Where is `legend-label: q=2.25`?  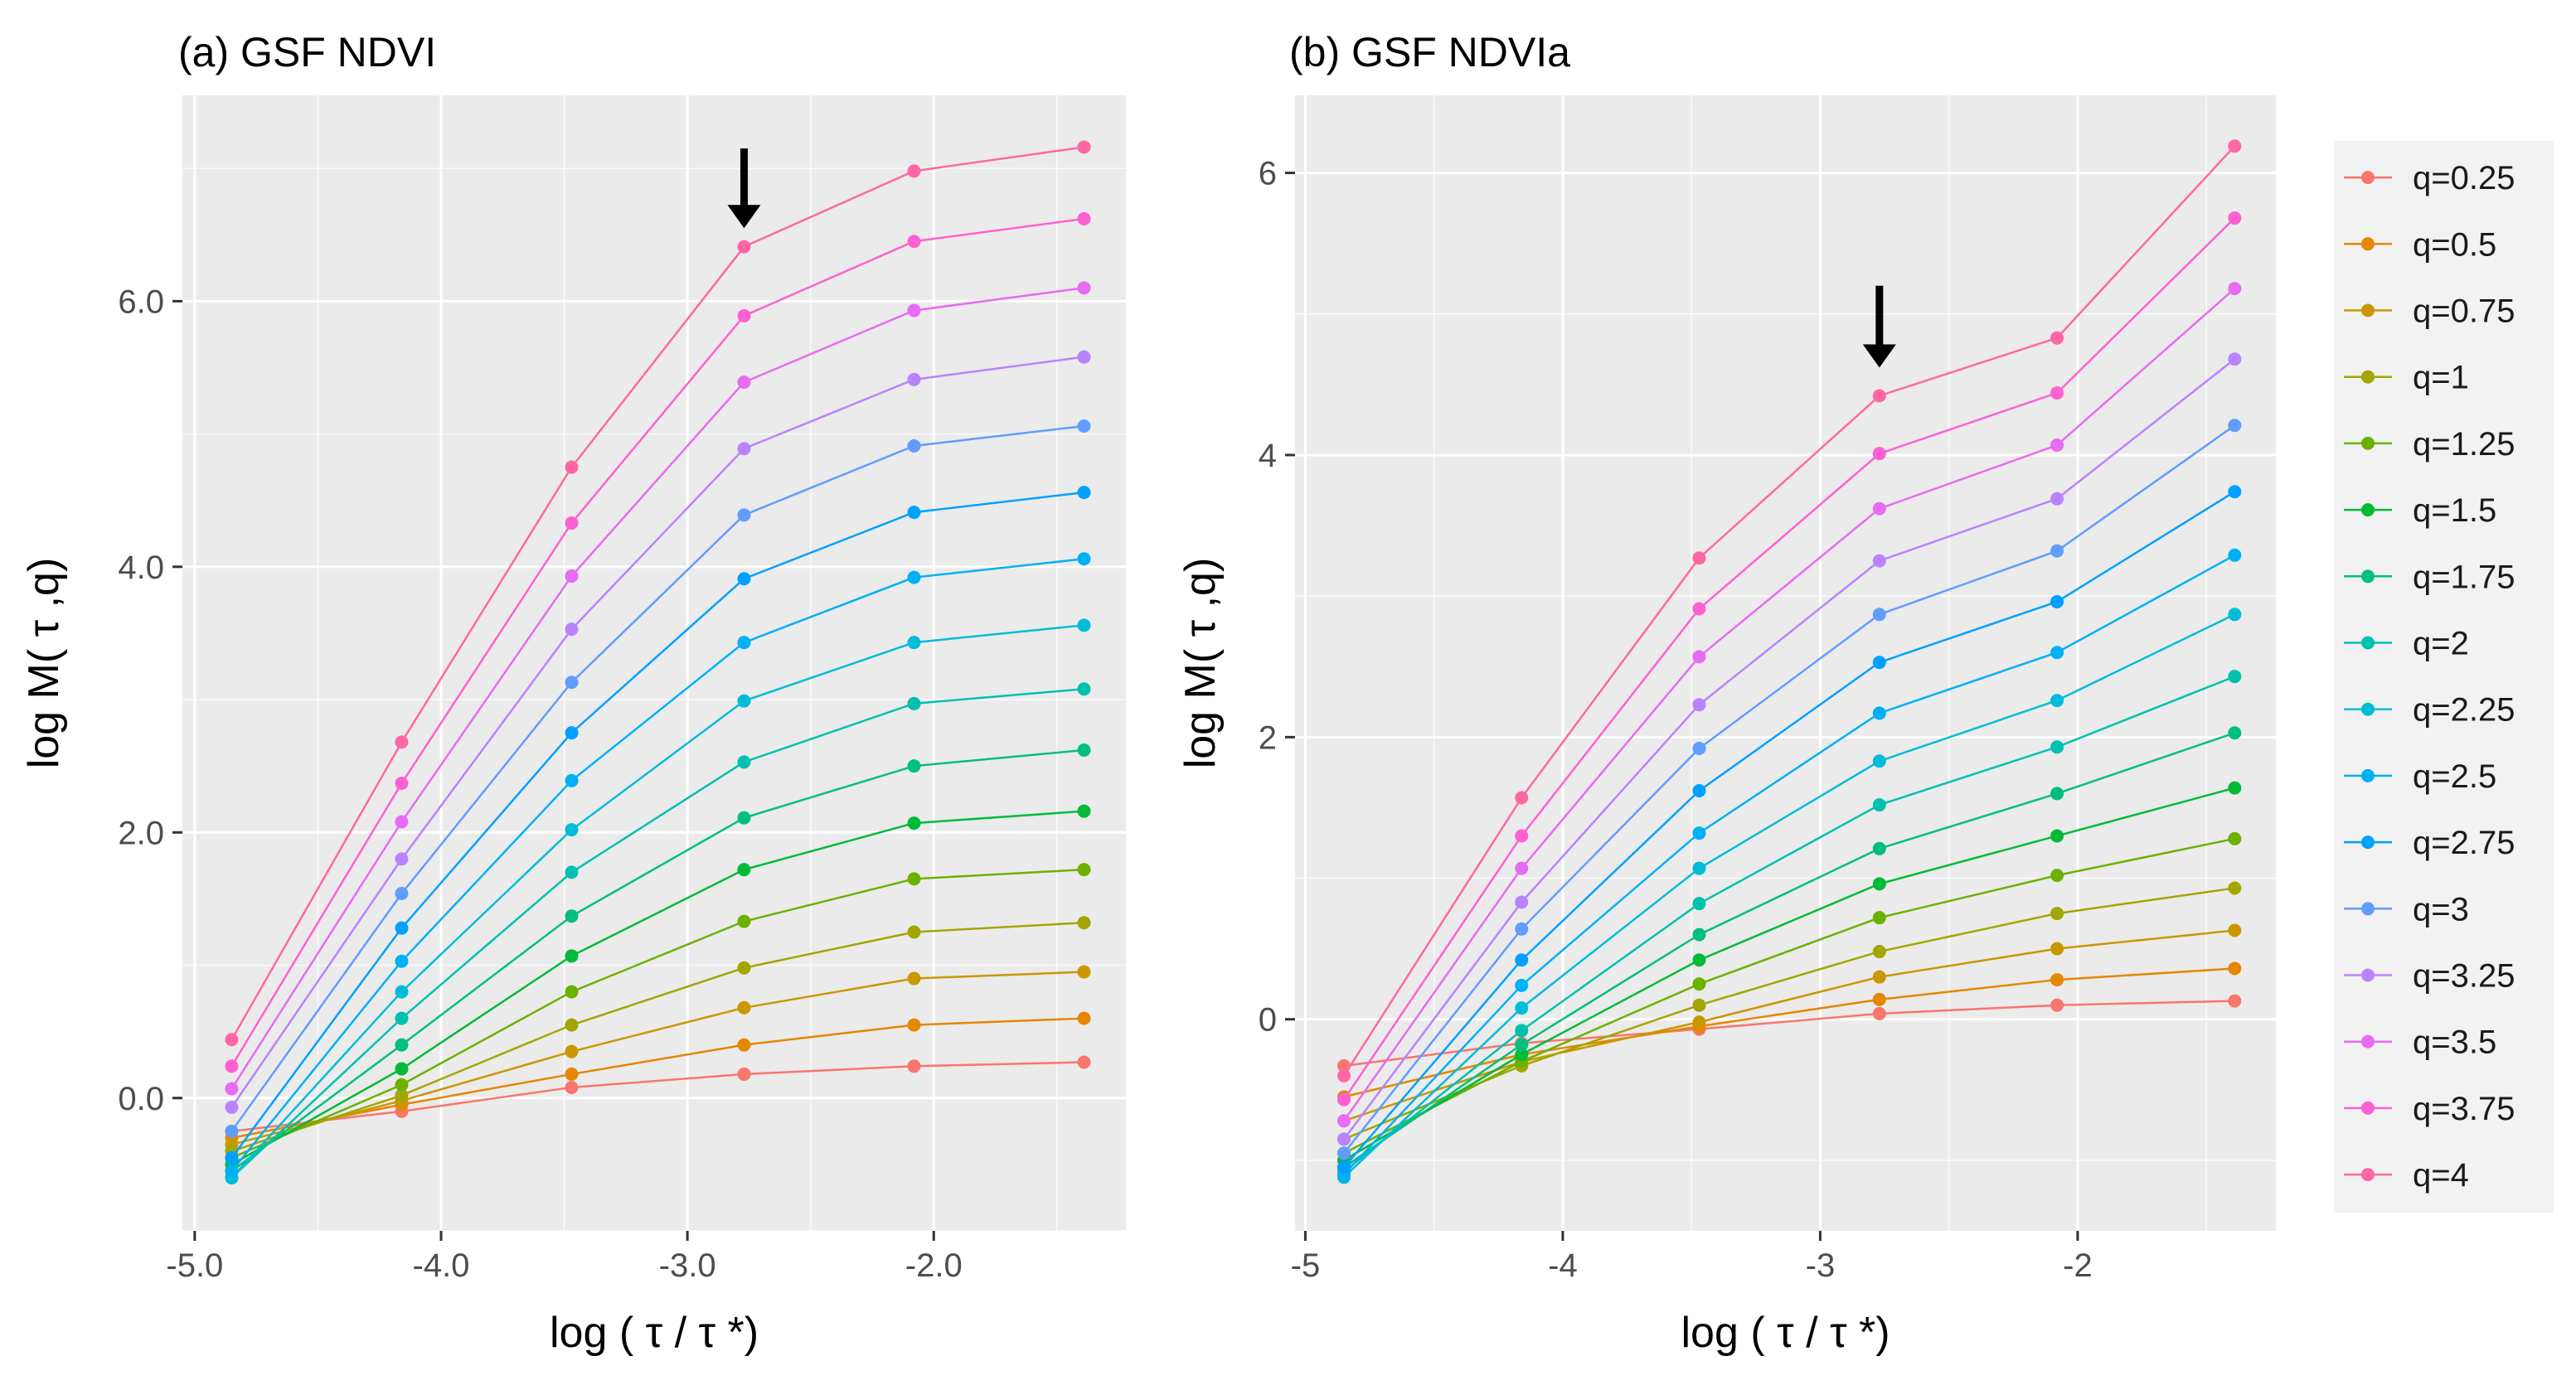 legend-label: q=2.25 is located at coordinates (2464, 710).